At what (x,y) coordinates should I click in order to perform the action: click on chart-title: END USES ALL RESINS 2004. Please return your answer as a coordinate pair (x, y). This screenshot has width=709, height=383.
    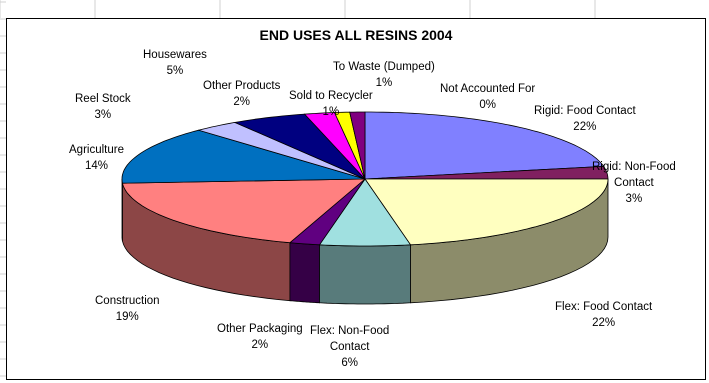
    Looking at the image, I should click on (356, 35).